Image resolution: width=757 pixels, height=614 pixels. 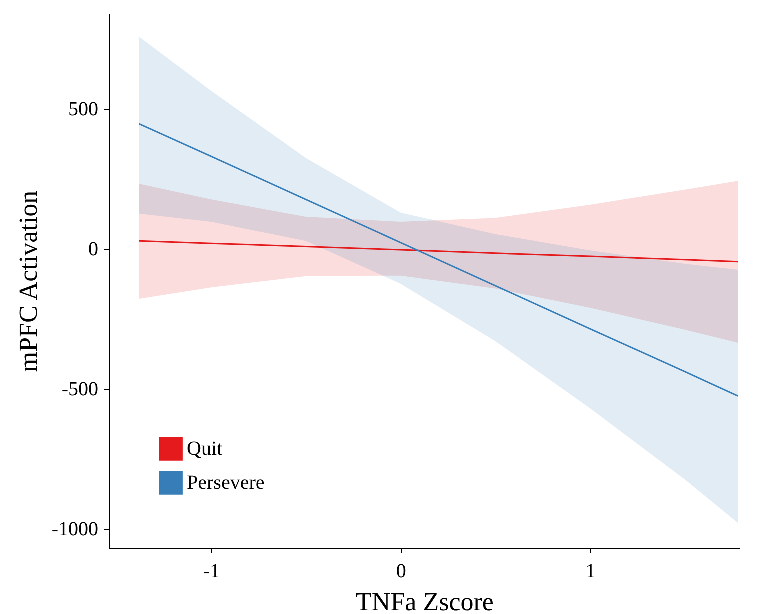 I want to click on legend-label: Quit, so click(x=205, y=449).